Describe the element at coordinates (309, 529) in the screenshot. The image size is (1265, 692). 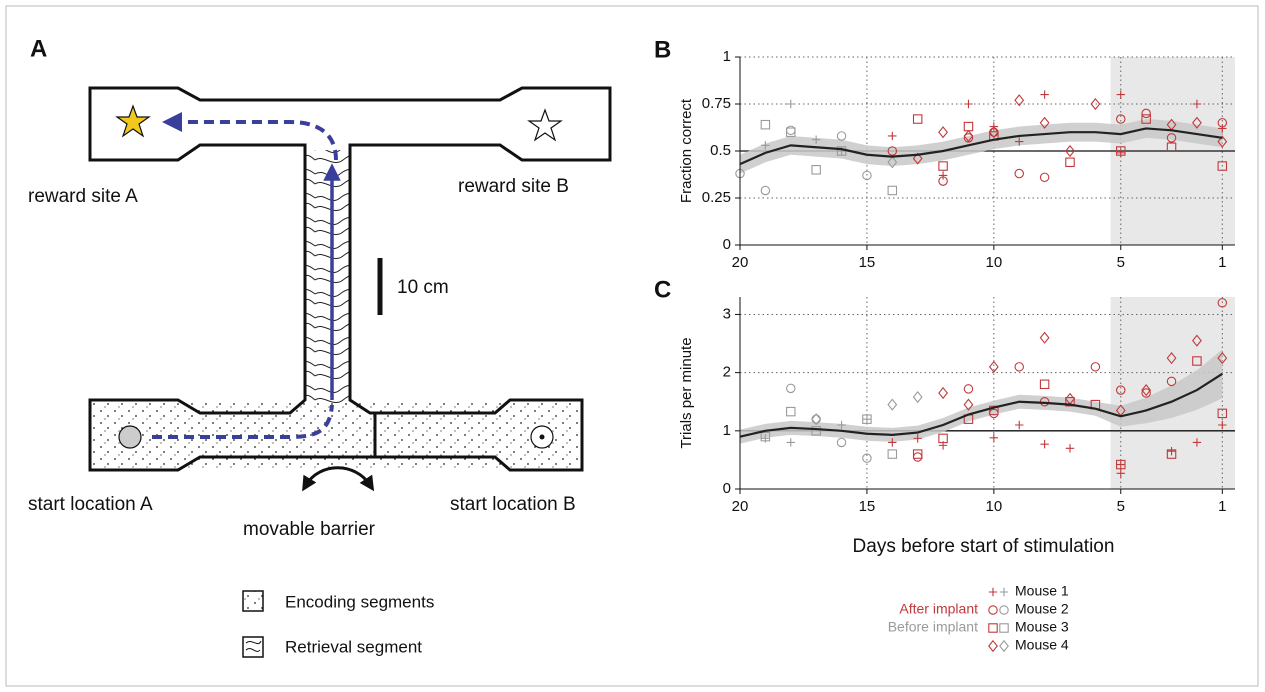
I see `diagram-label: movable barrier` at that location.